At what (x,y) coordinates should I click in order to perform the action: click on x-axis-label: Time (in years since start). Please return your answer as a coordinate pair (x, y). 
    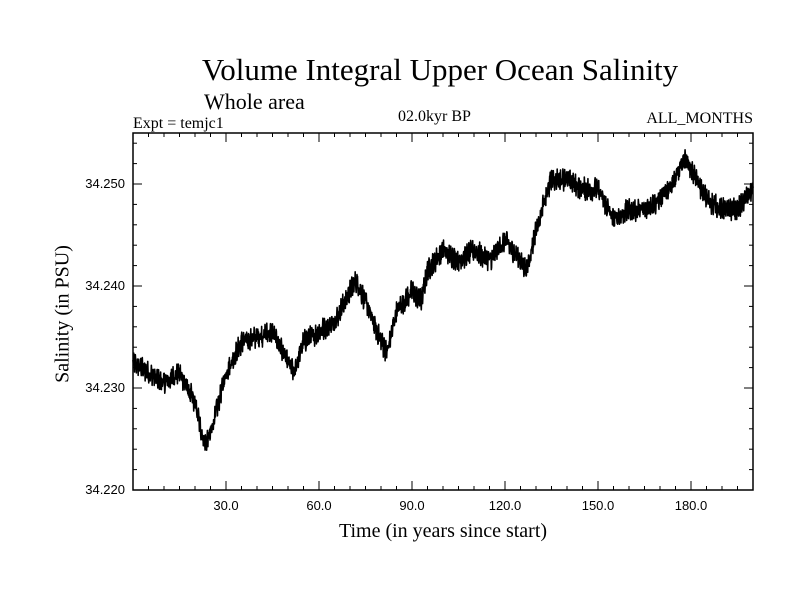
    Looking at the image, I should click on (443, 531).